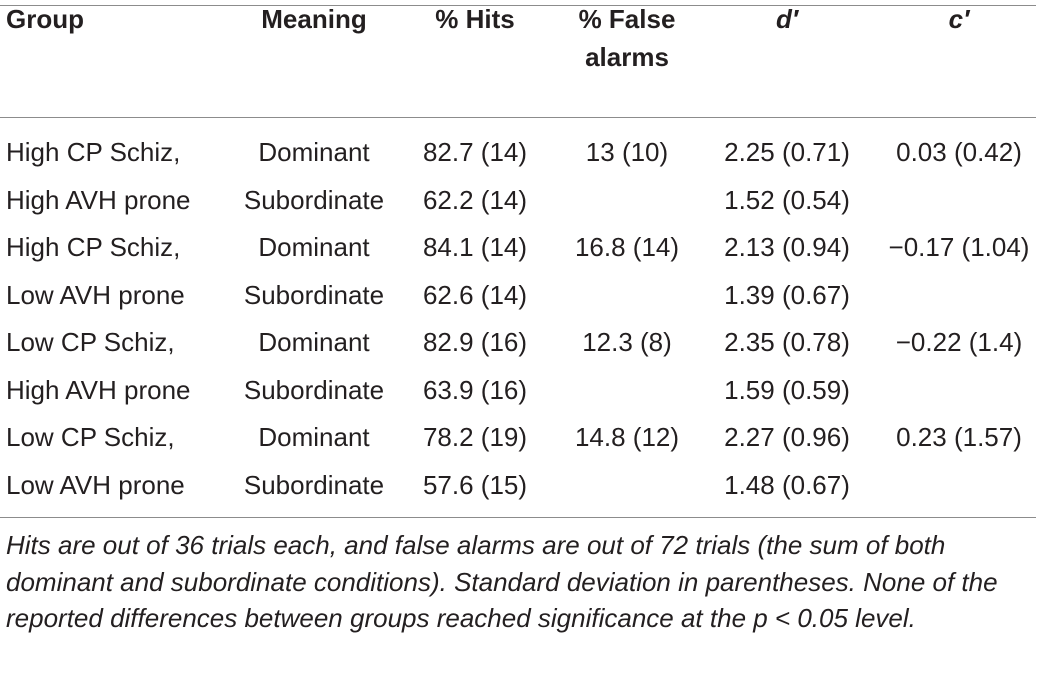 Image resolution: width=1040 pixels, height=674 pixels. I want to click on cell-d-prime: 2.25 (0.71), so click(787, 152).